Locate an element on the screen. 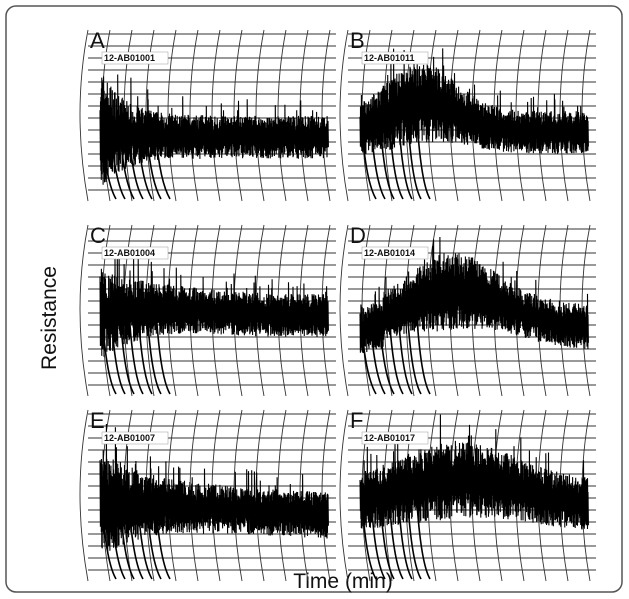 The width and height of the screenshot is (629, 599). x-axis-label: Time (min) is located at coordinates (343, 581).